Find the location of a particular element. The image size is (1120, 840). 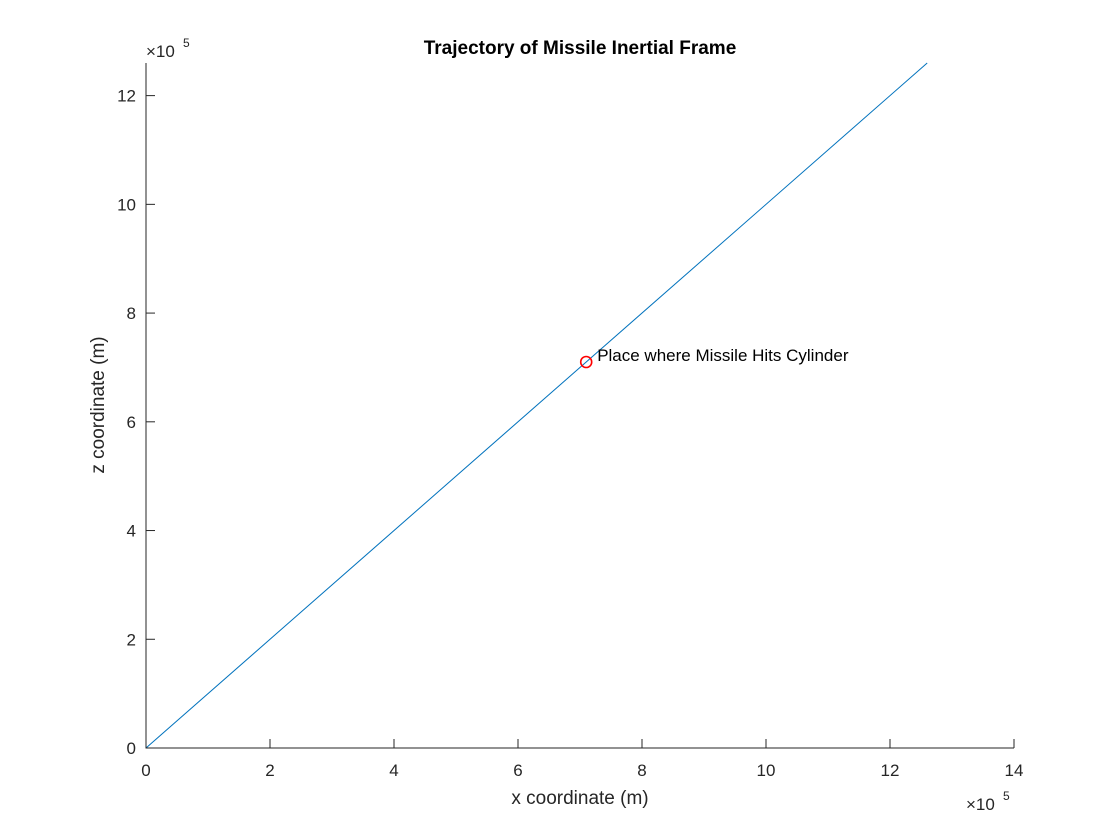

y-multiplier-base: ×10 is located at coordinates (160, 51).